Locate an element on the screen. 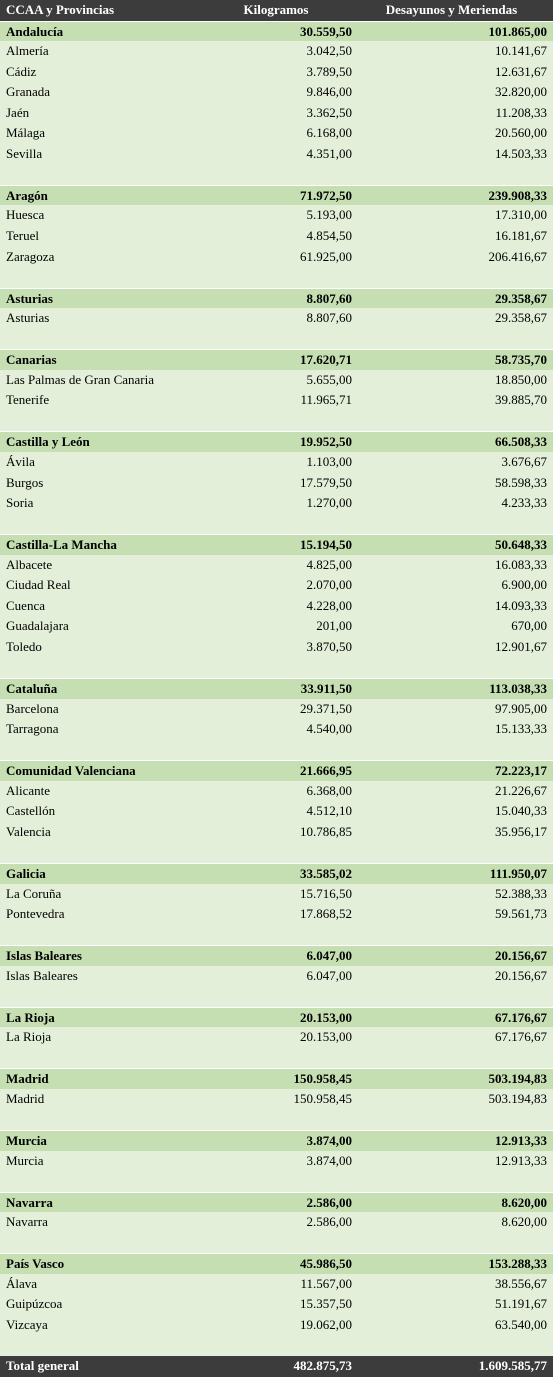  cell: Murcia is located at coordinates (25, 1160).